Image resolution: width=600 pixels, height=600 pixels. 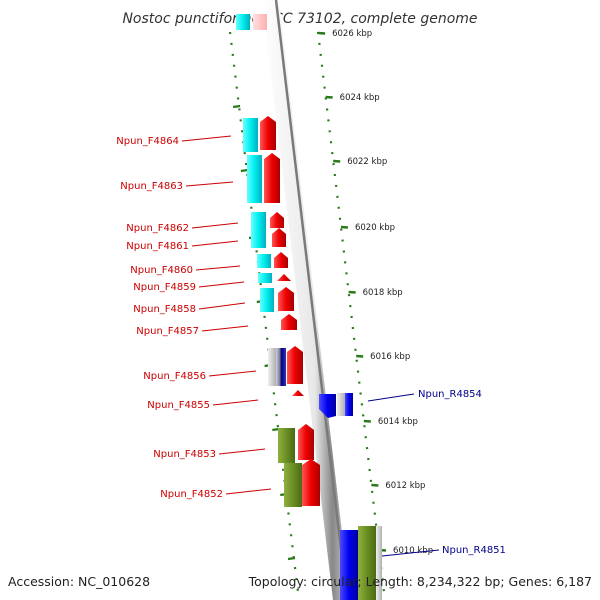 What do you see at coordinates (254, 179) in the screenshot?
I see `cds-reverse-F4863` at bounding box center [254, 179].